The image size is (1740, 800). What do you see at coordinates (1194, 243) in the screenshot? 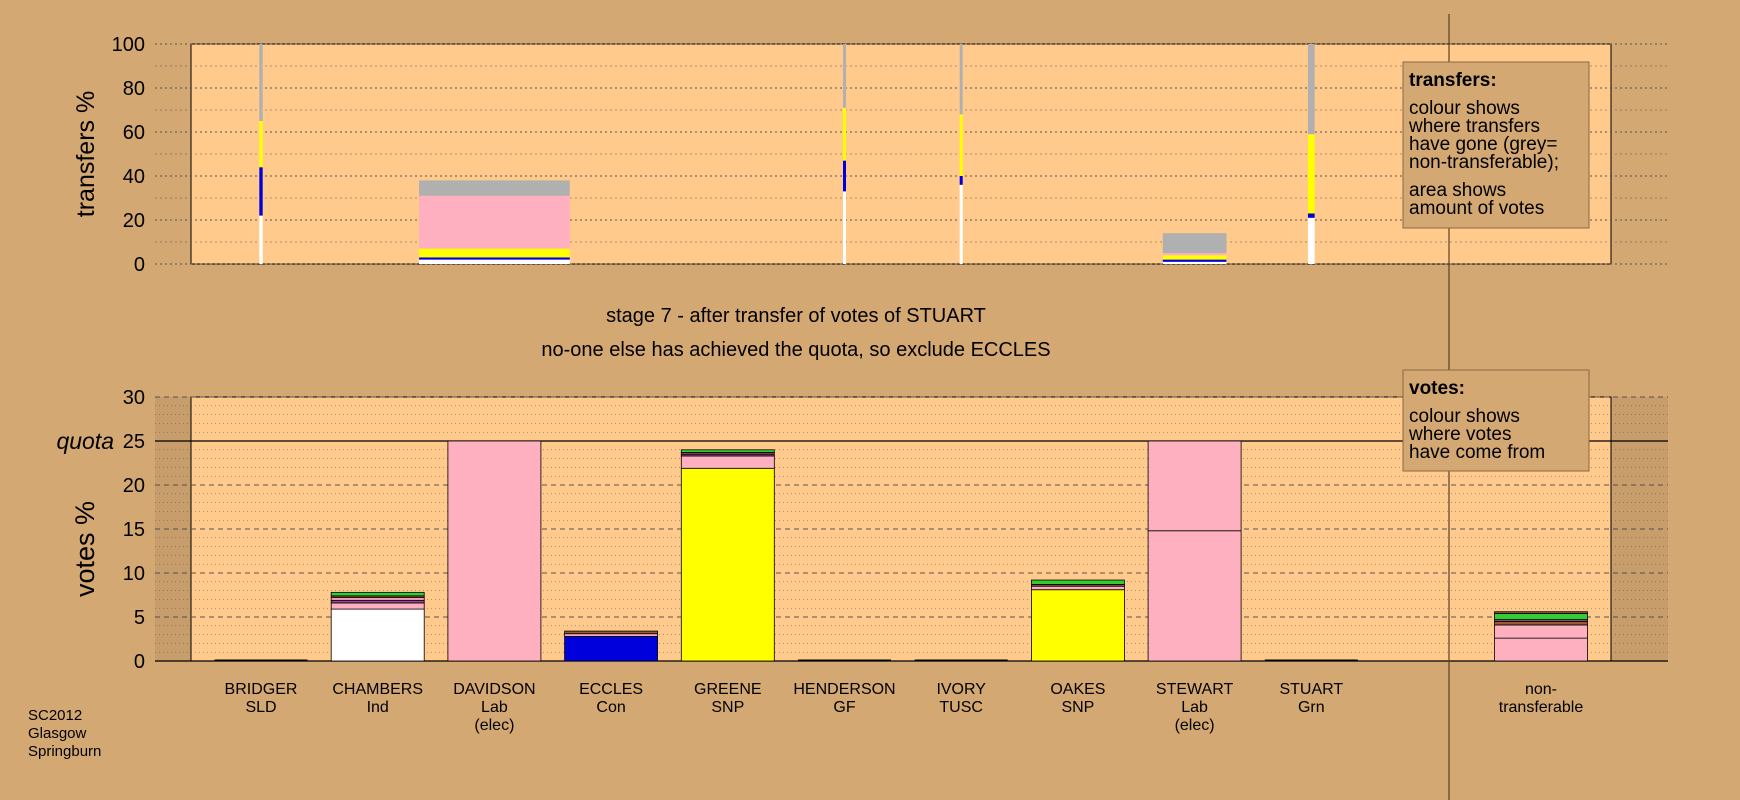
I see `transfer-segment-stewart-grey` at bounding box center [1194, 243].